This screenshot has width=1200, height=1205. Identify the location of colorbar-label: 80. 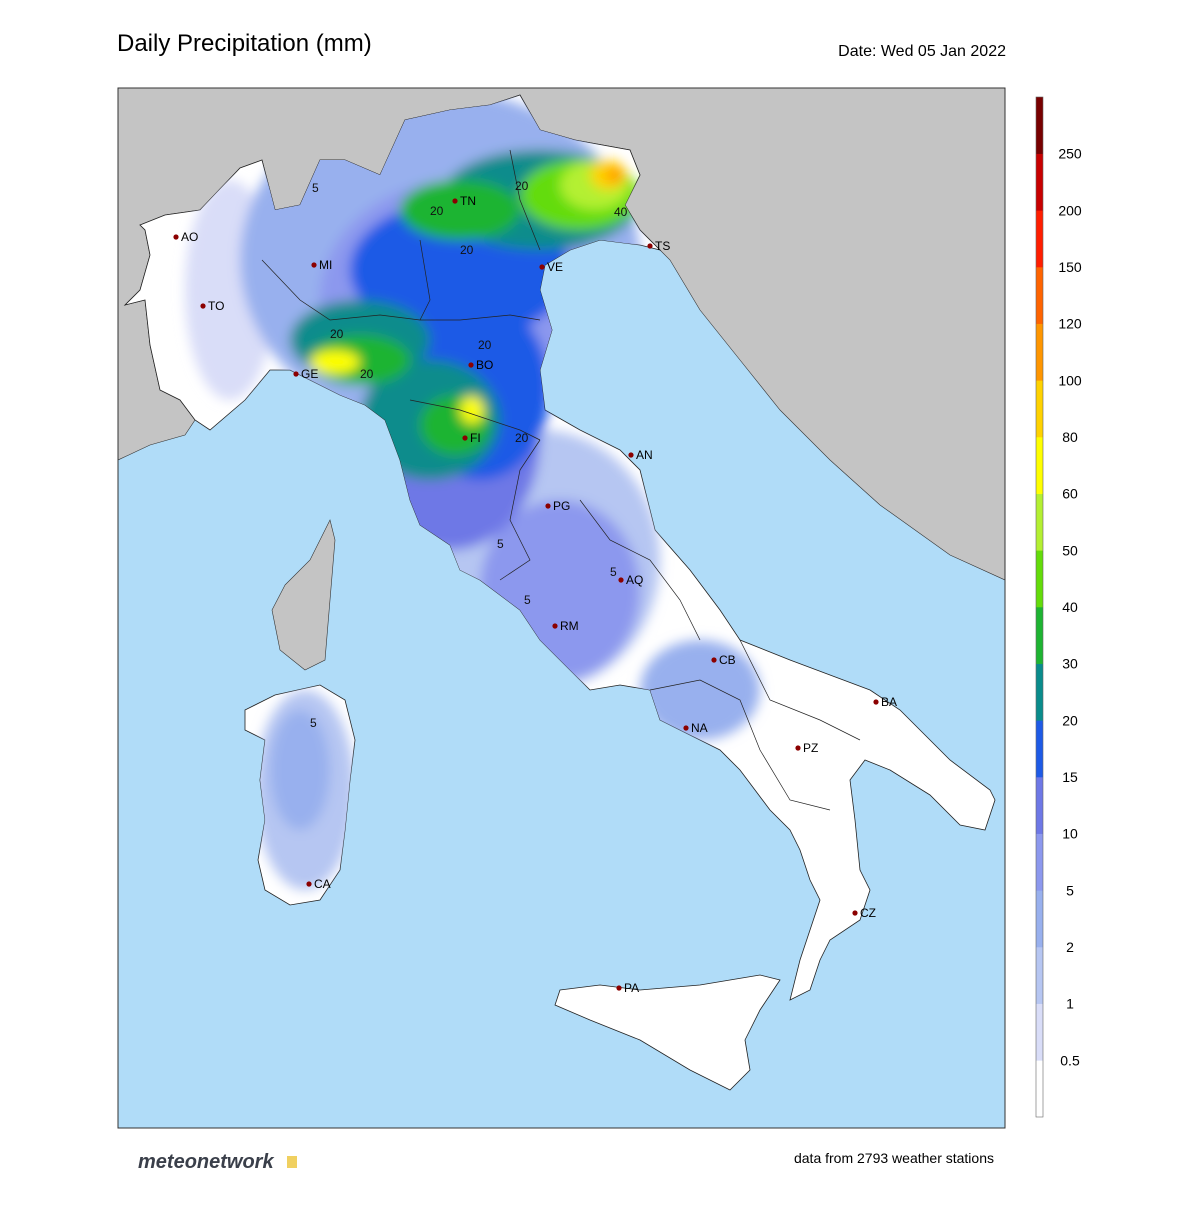
(1070, 437).